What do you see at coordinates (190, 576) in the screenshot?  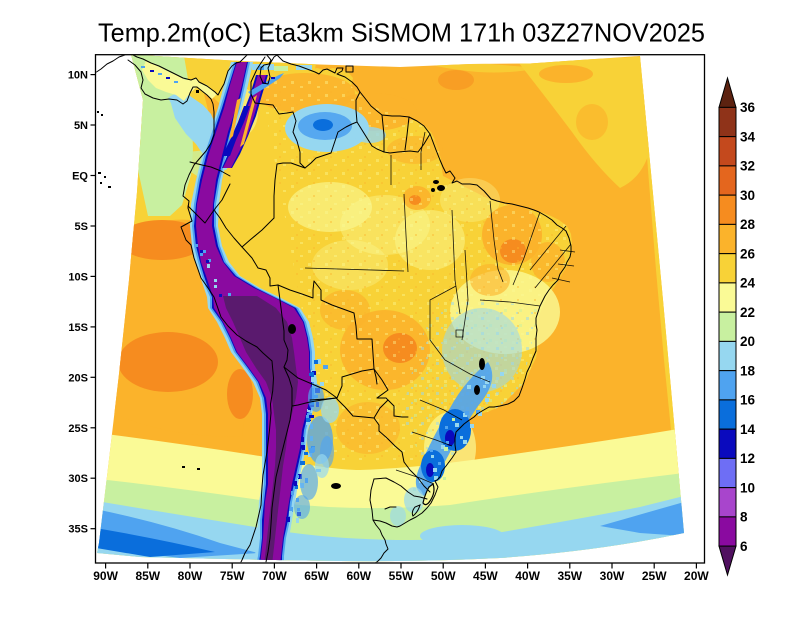 I see `svg-text: 80W` at bounding box center [190, 576].